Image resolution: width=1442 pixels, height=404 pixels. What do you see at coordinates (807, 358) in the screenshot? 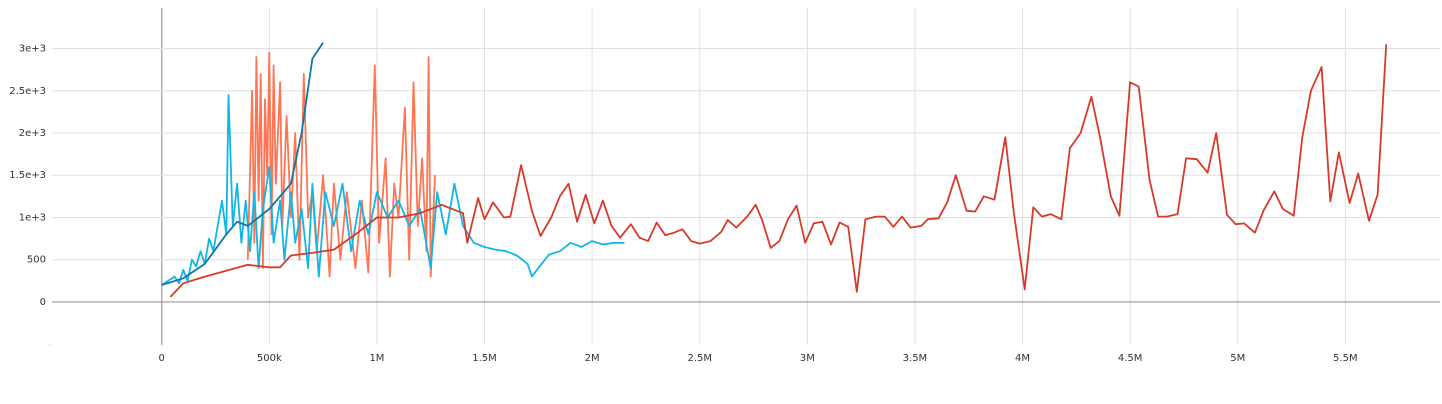
I see `x-tick-label: 3M` at bounding box center [807, 358].